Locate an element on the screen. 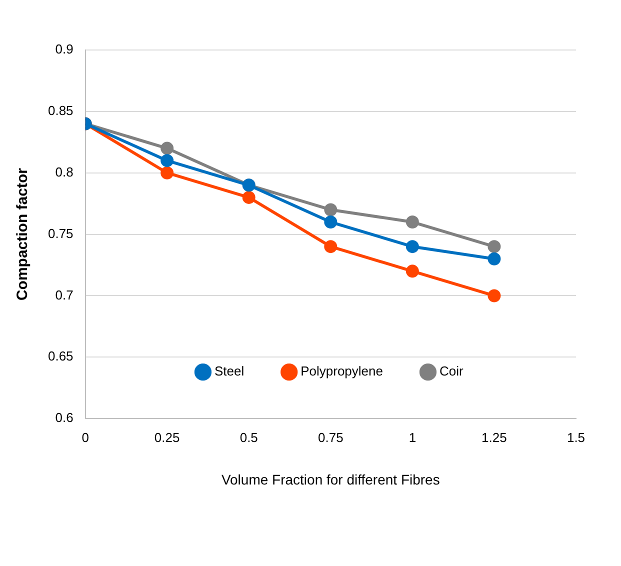 This screenshot has height=566, width=621. y-tick-label: 0.65 is located at coordinates (61, 356).